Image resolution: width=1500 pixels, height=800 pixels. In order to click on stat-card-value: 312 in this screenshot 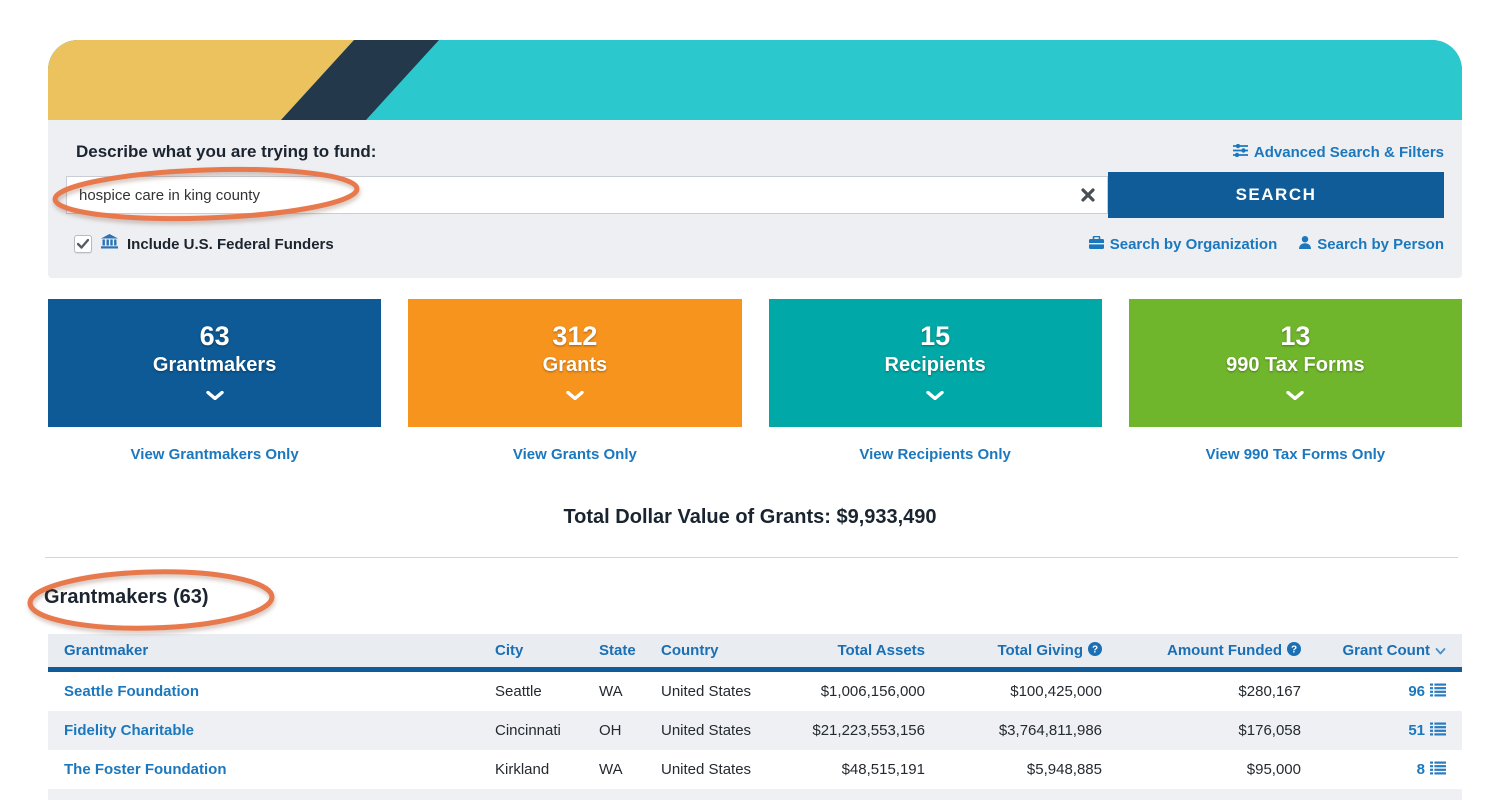, I will do `click(575, 336)`.